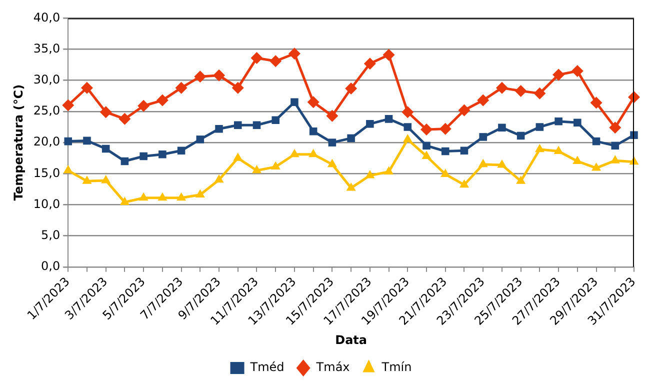 This screenshot has height=392, width=656. I want to click on y-tick-label: 25,0, so click(46, 111).